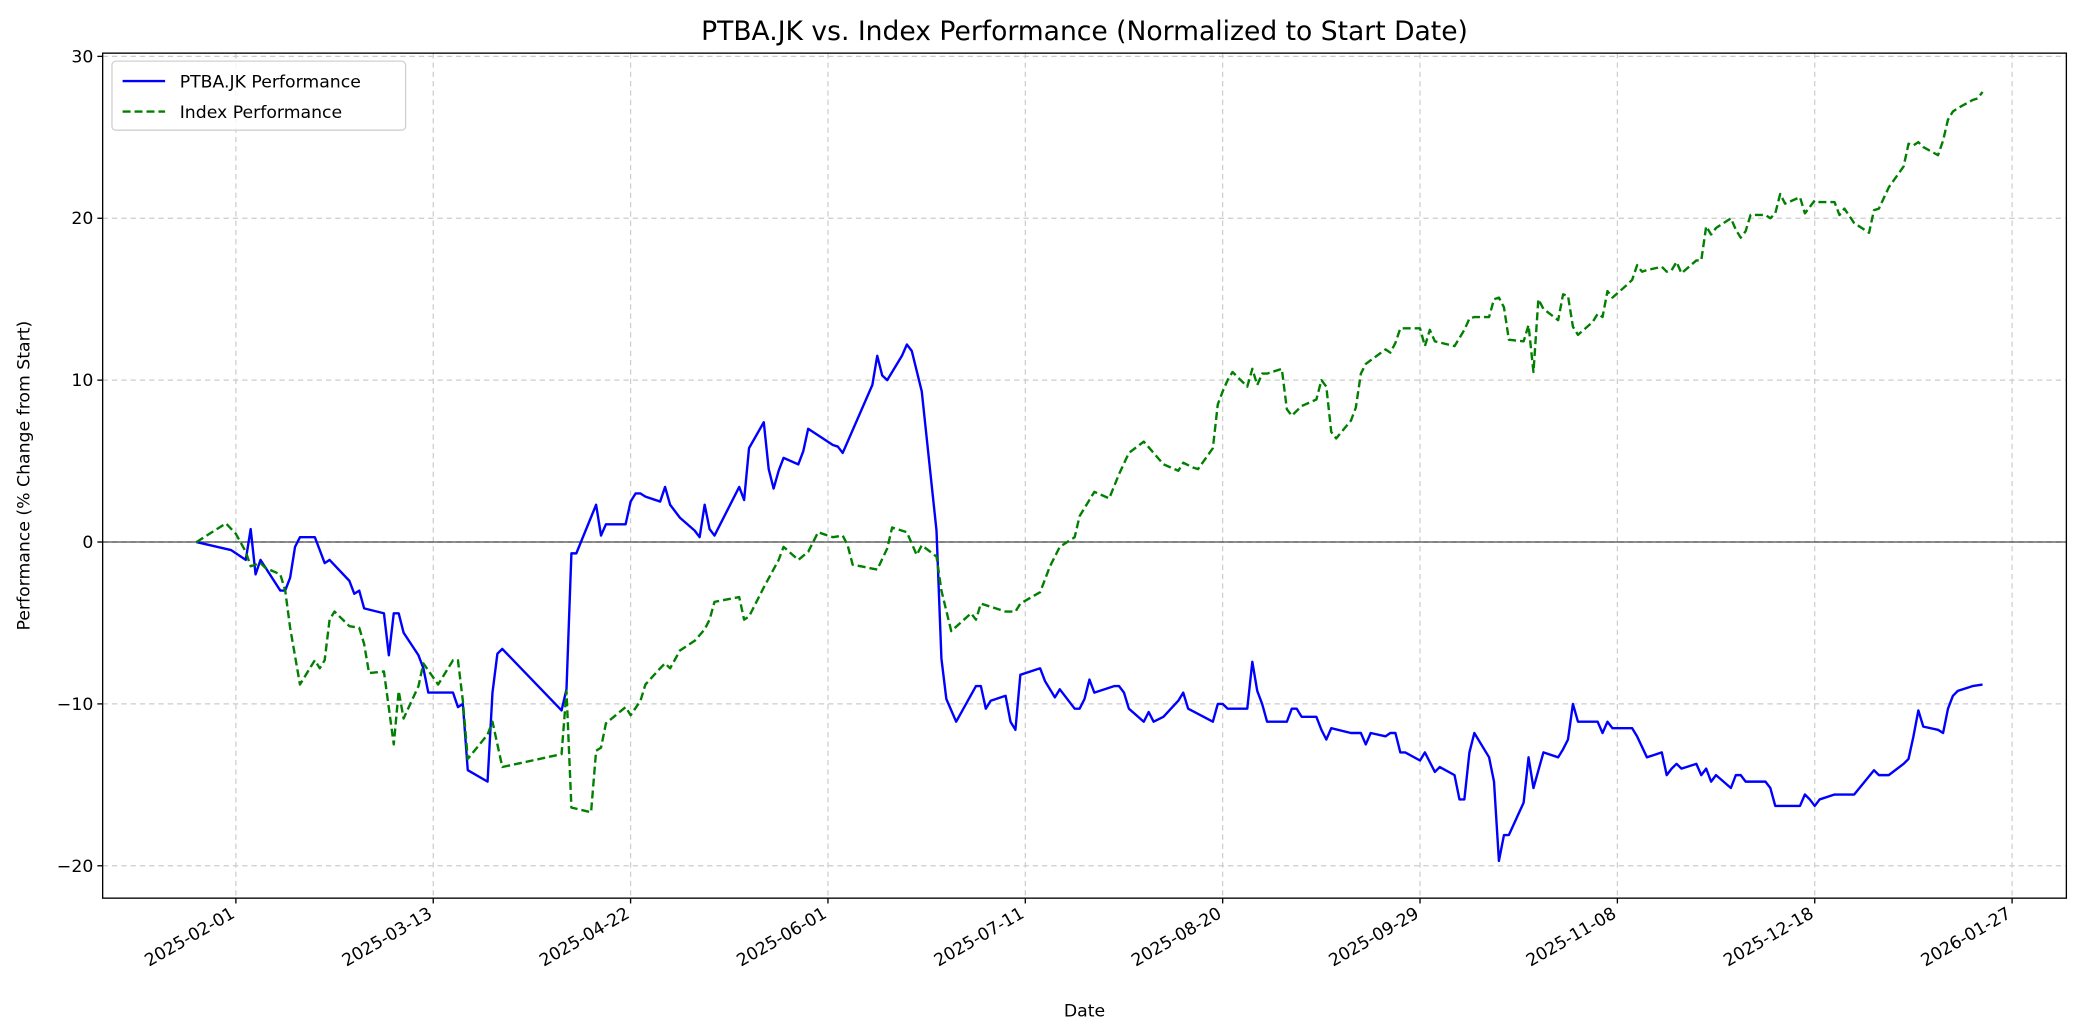  I want to click on legend-box, so click(259, 95).